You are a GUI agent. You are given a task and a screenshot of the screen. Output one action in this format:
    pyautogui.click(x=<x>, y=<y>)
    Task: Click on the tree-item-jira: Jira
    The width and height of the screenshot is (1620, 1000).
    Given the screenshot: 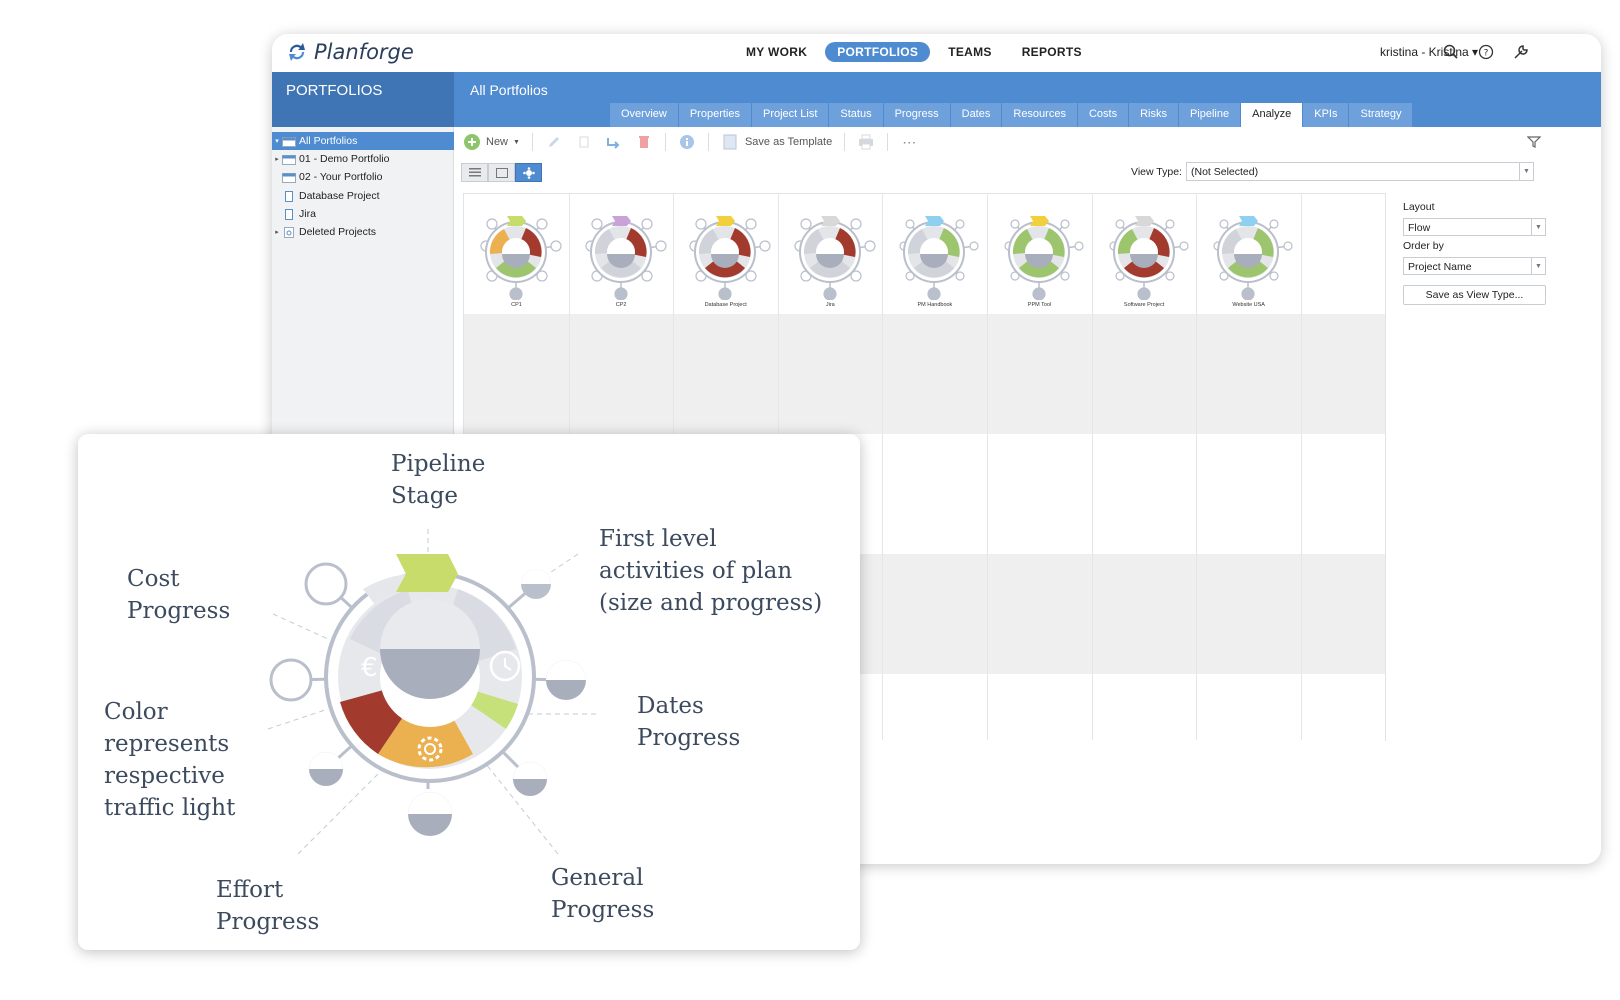 What is the action you would take?
    pyautogui.click(x=363, y=214)
    